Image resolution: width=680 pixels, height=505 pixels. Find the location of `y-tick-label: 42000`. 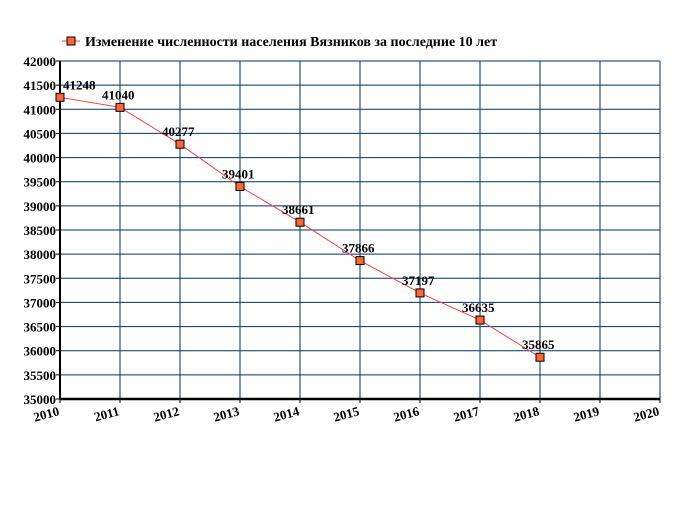

y-tick-label: 42000 is located at coordinates (40, 61).